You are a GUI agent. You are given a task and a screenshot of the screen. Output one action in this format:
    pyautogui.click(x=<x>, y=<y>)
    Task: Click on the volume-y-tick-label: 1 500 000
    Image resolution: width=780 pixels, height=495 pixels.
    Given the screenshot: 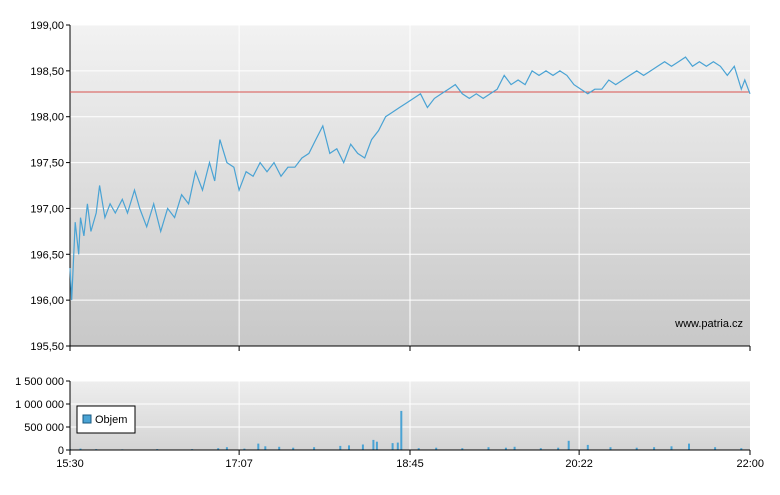 What is the action you would take?
    pyautogui.click(x=39, y=382)
    